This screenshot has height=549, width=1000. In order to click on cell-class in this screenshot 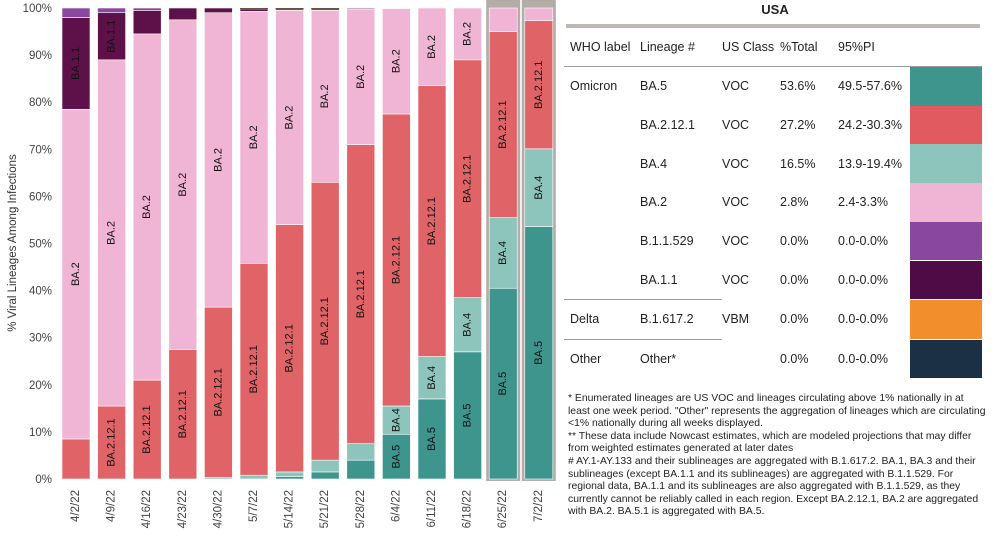, I will do `click(751, 358)`.